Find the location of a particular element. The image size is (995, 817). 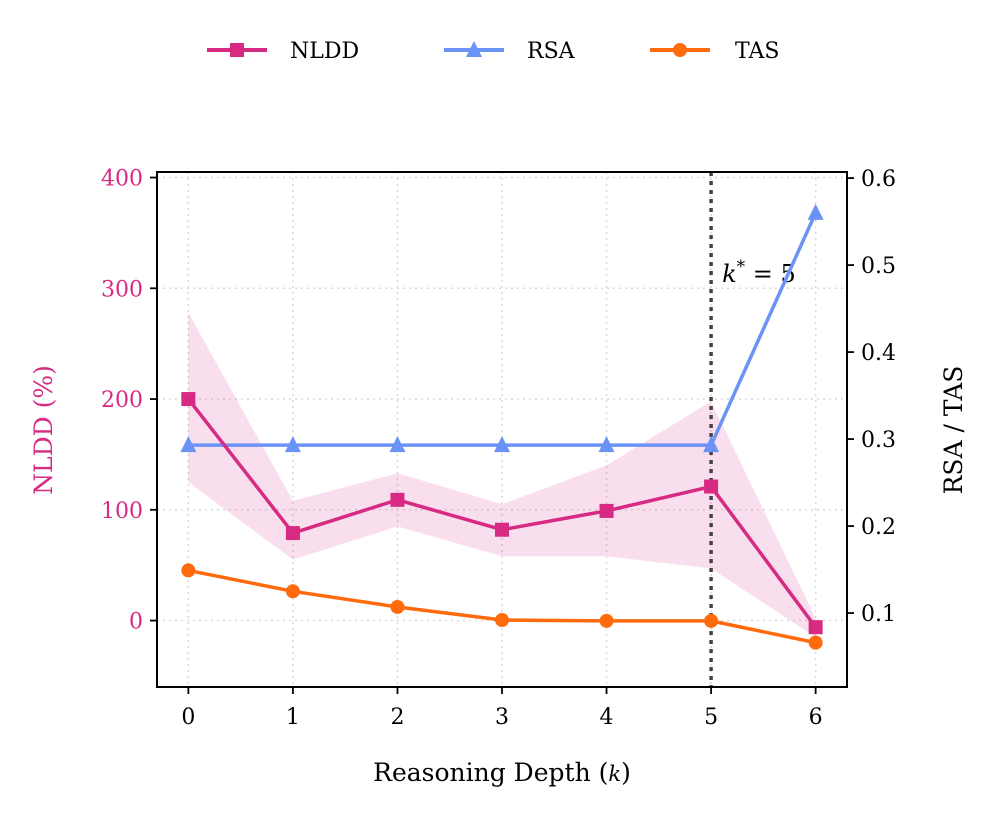

x-tick-label-6: 6 is located at coordinates (816, 717).